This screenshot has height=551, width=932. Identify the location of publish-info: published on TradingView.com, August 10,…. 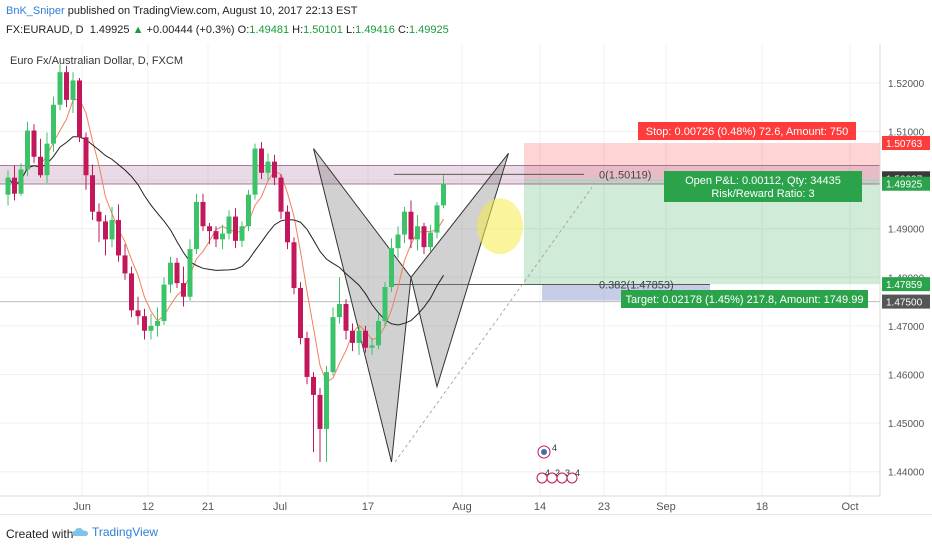
(212, 11).